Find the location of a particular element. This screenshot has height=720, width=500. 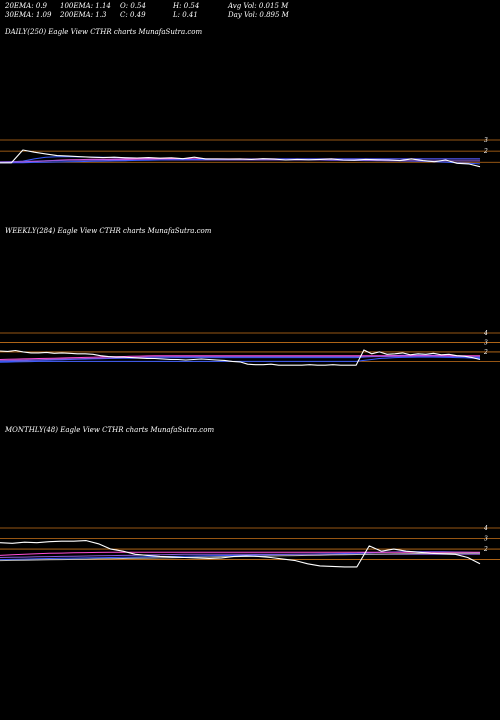

avg-vol-label: Avg Vol: 0.015 M is located at coordinates (258, 6).